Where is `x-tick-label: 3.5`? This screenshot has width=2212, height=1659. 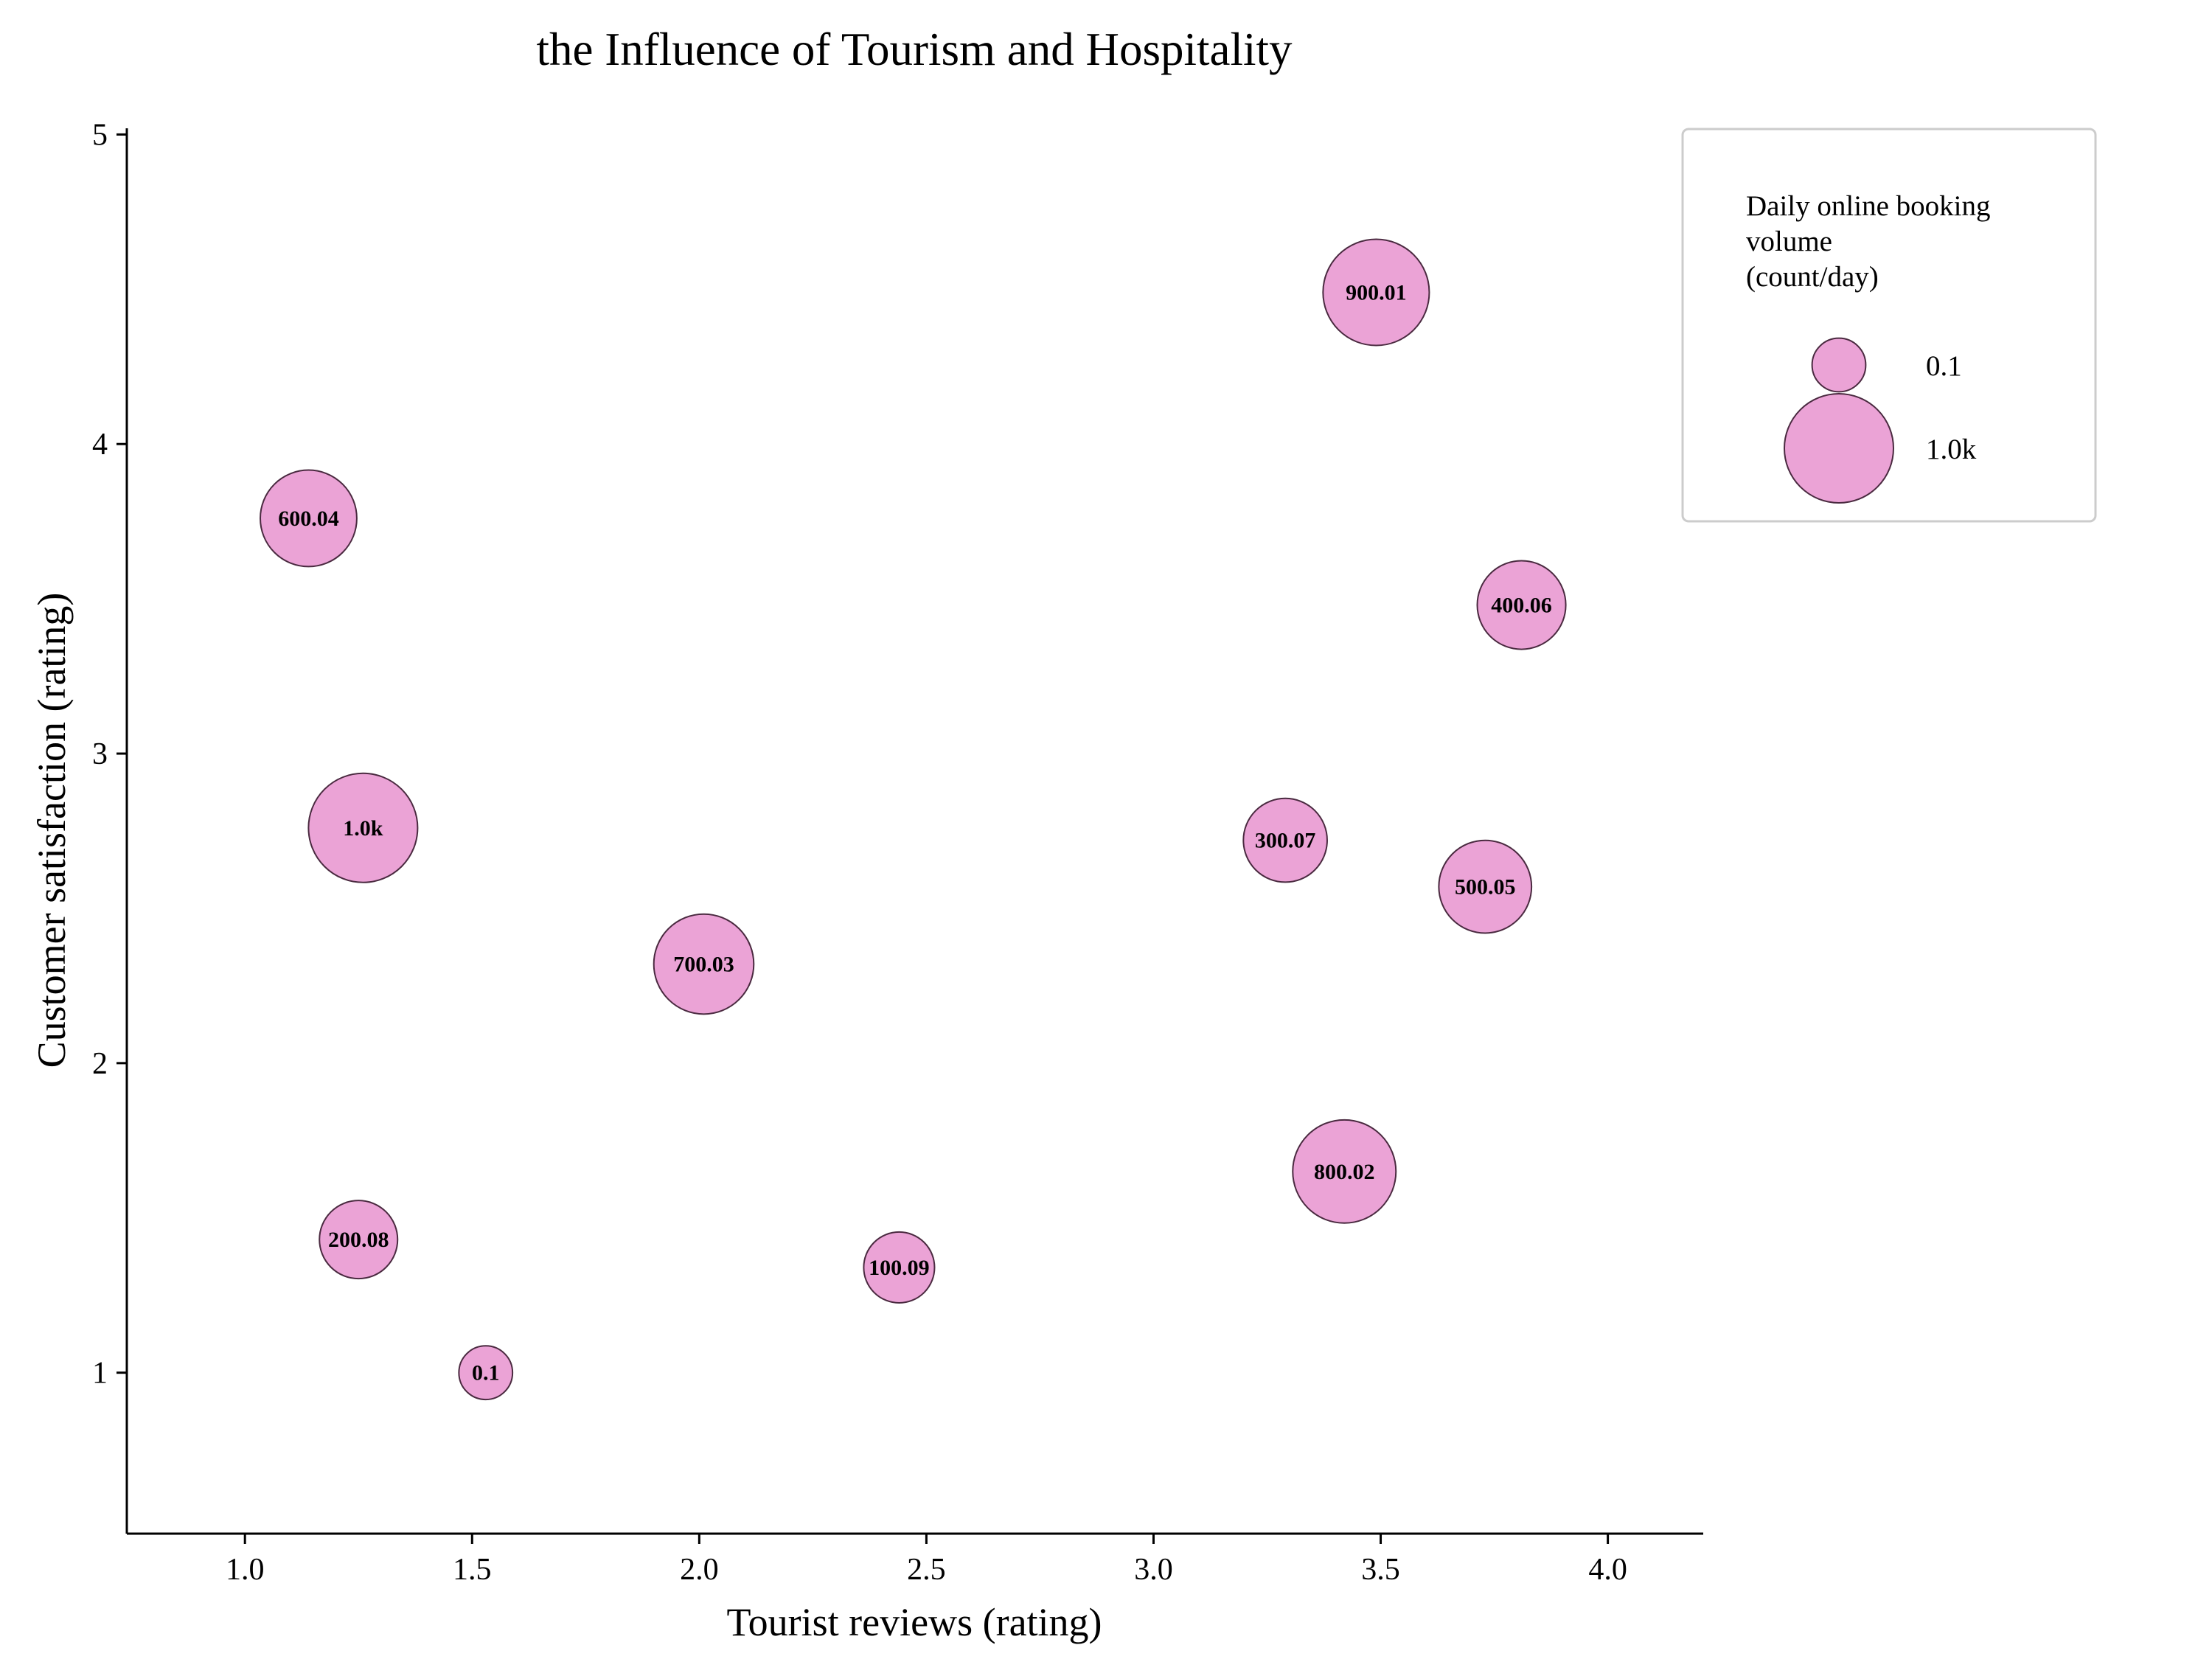
x-tick-label: 3.5 is located at coordinates (1380, 1570).